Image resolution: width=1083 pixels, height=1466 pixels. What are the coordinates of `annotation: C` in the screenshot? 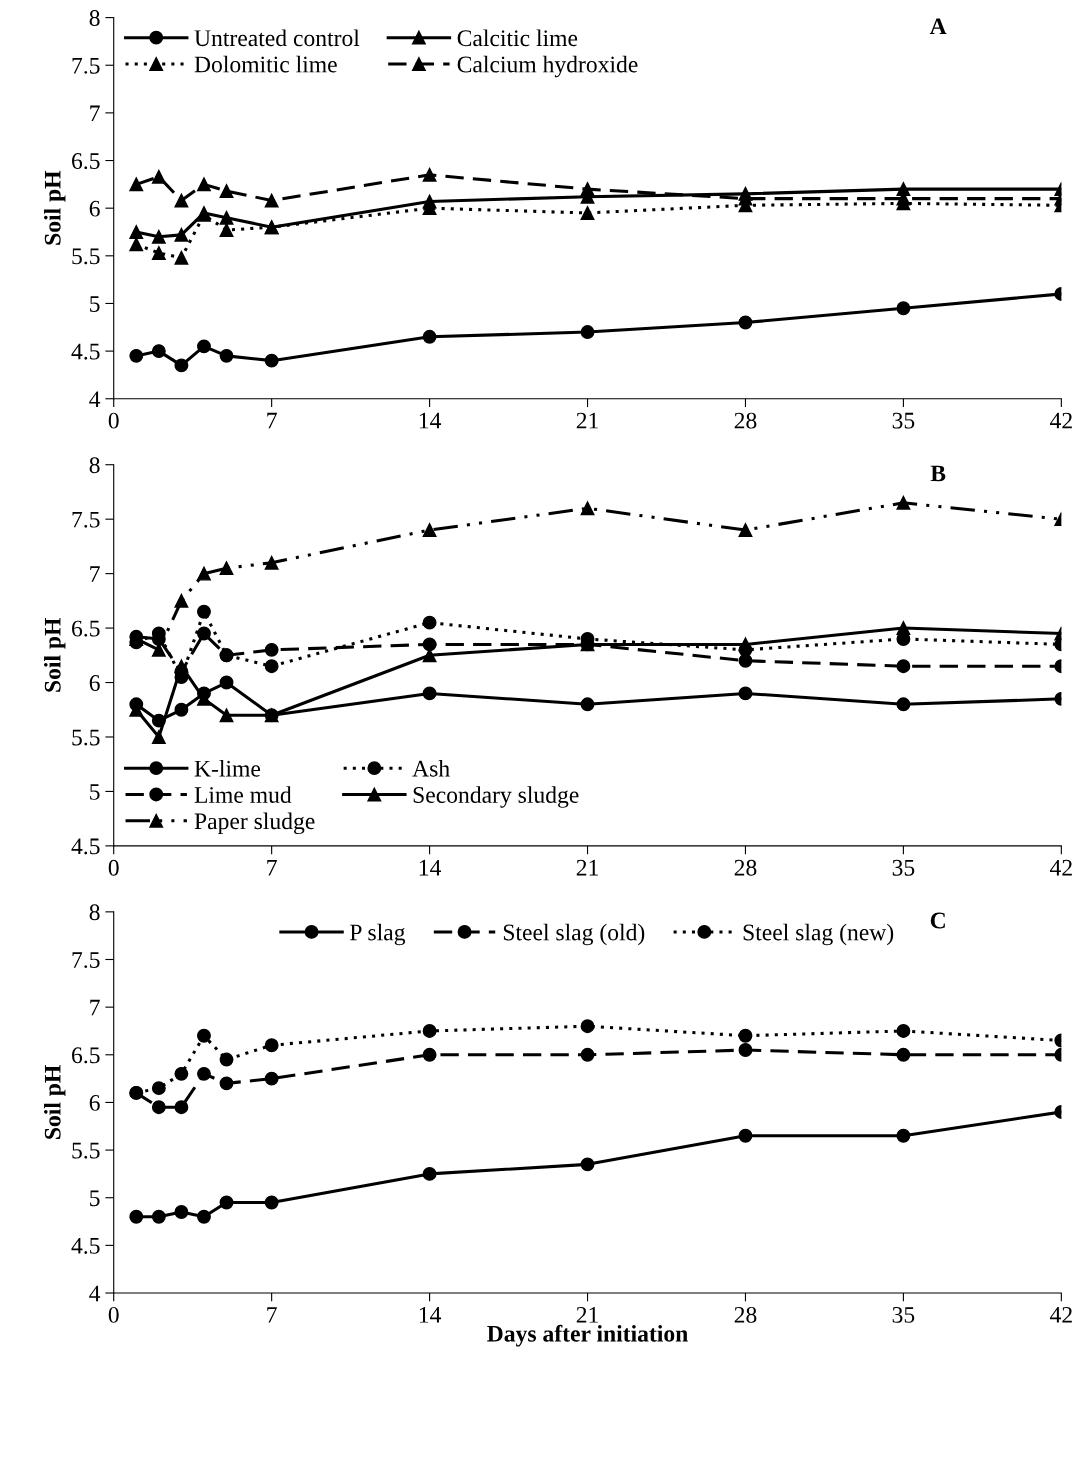 It's located at (937, 920).